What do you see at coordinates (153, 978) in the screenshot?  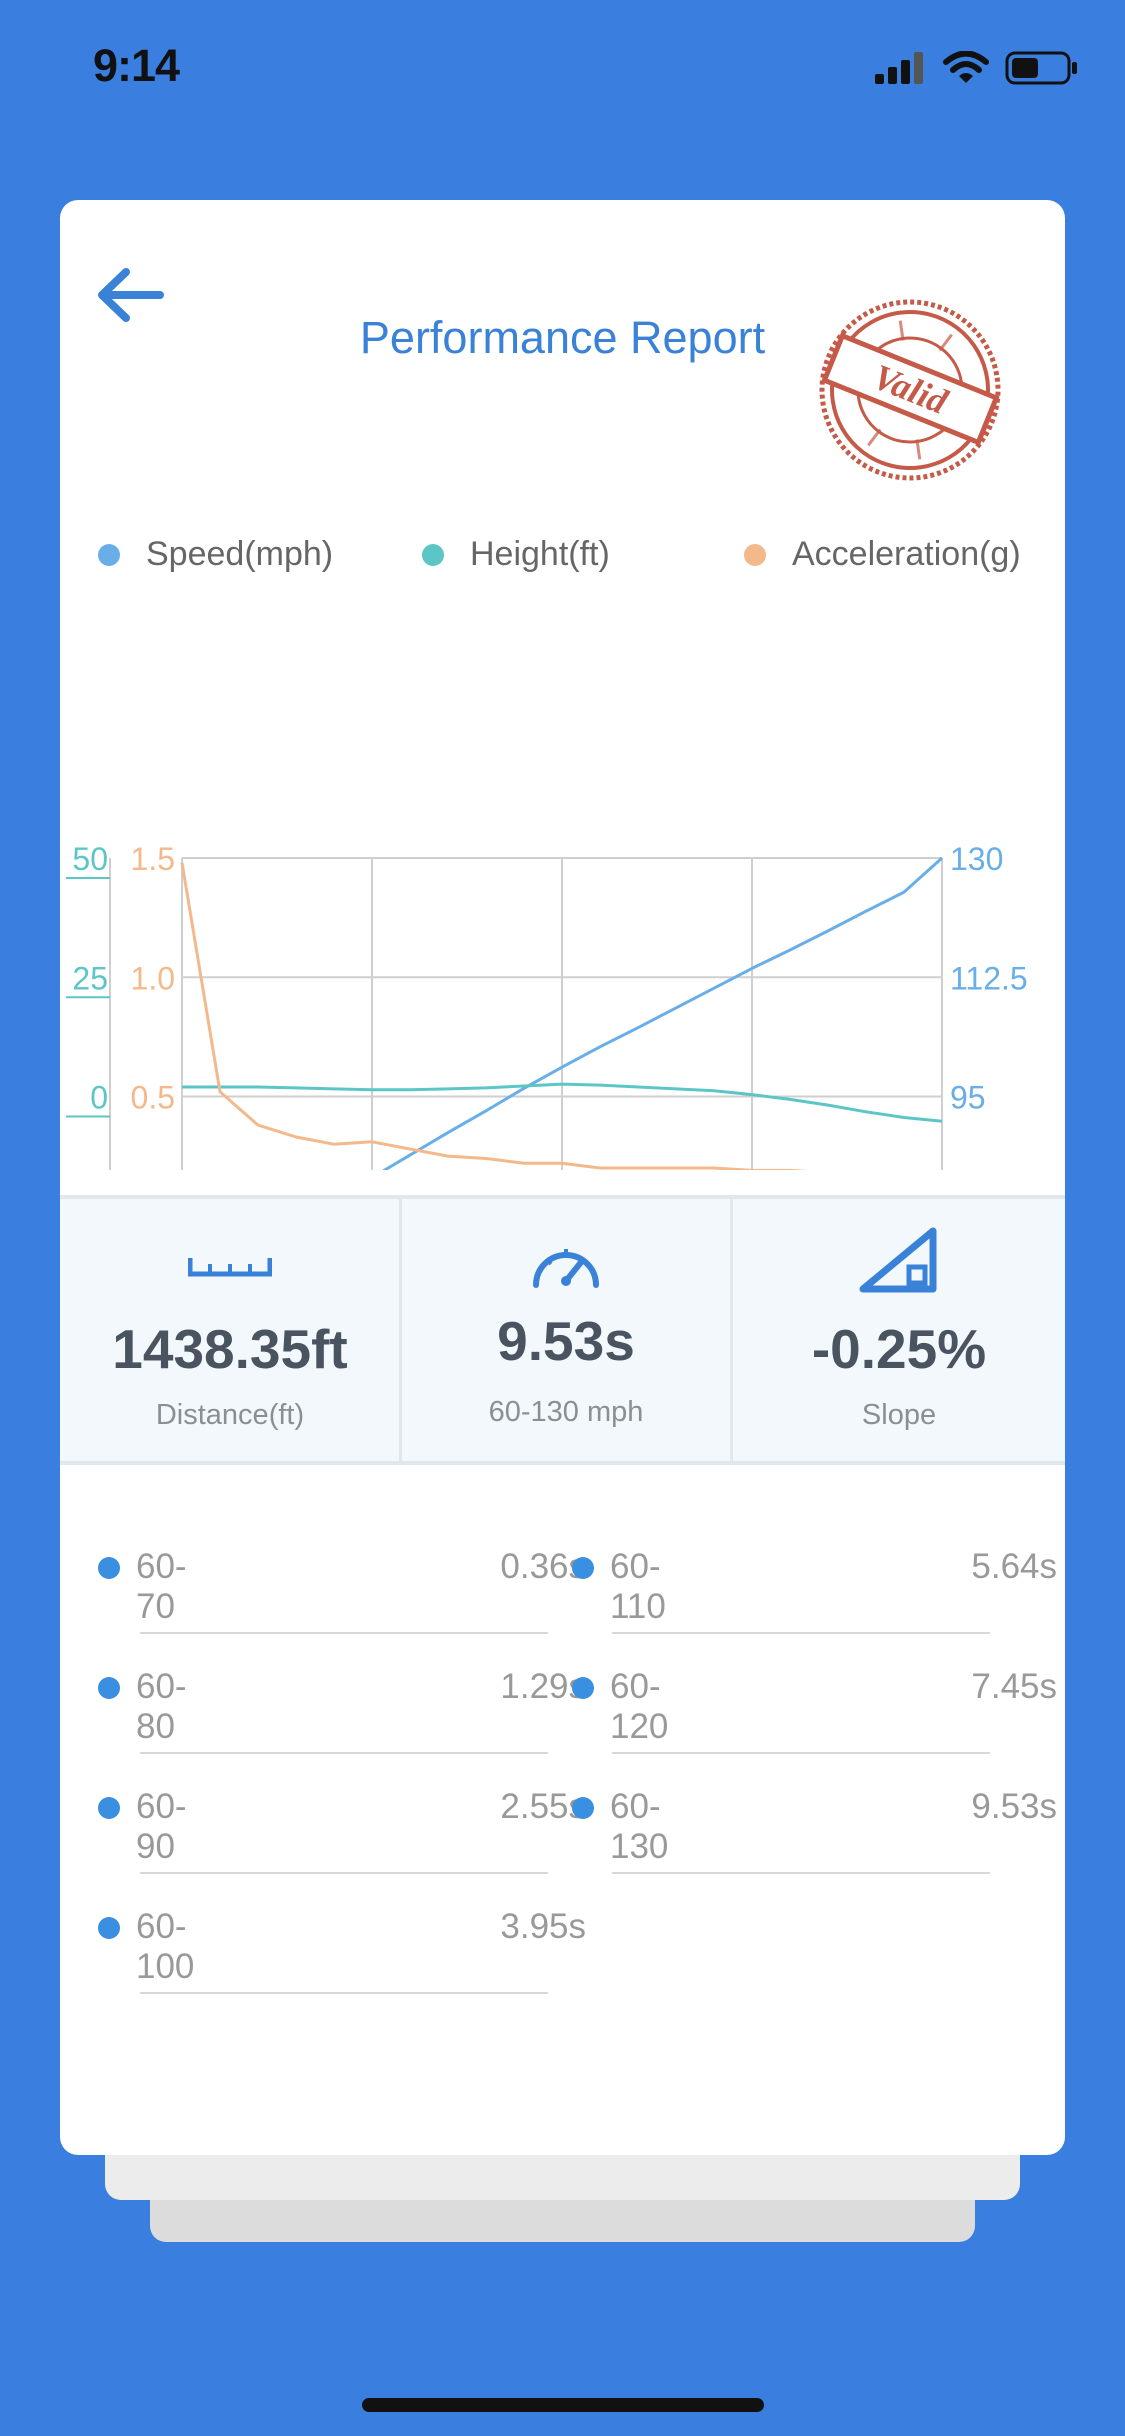 I see `accel-axis-tick-label: 1.0` at bounding box center [153, 978].